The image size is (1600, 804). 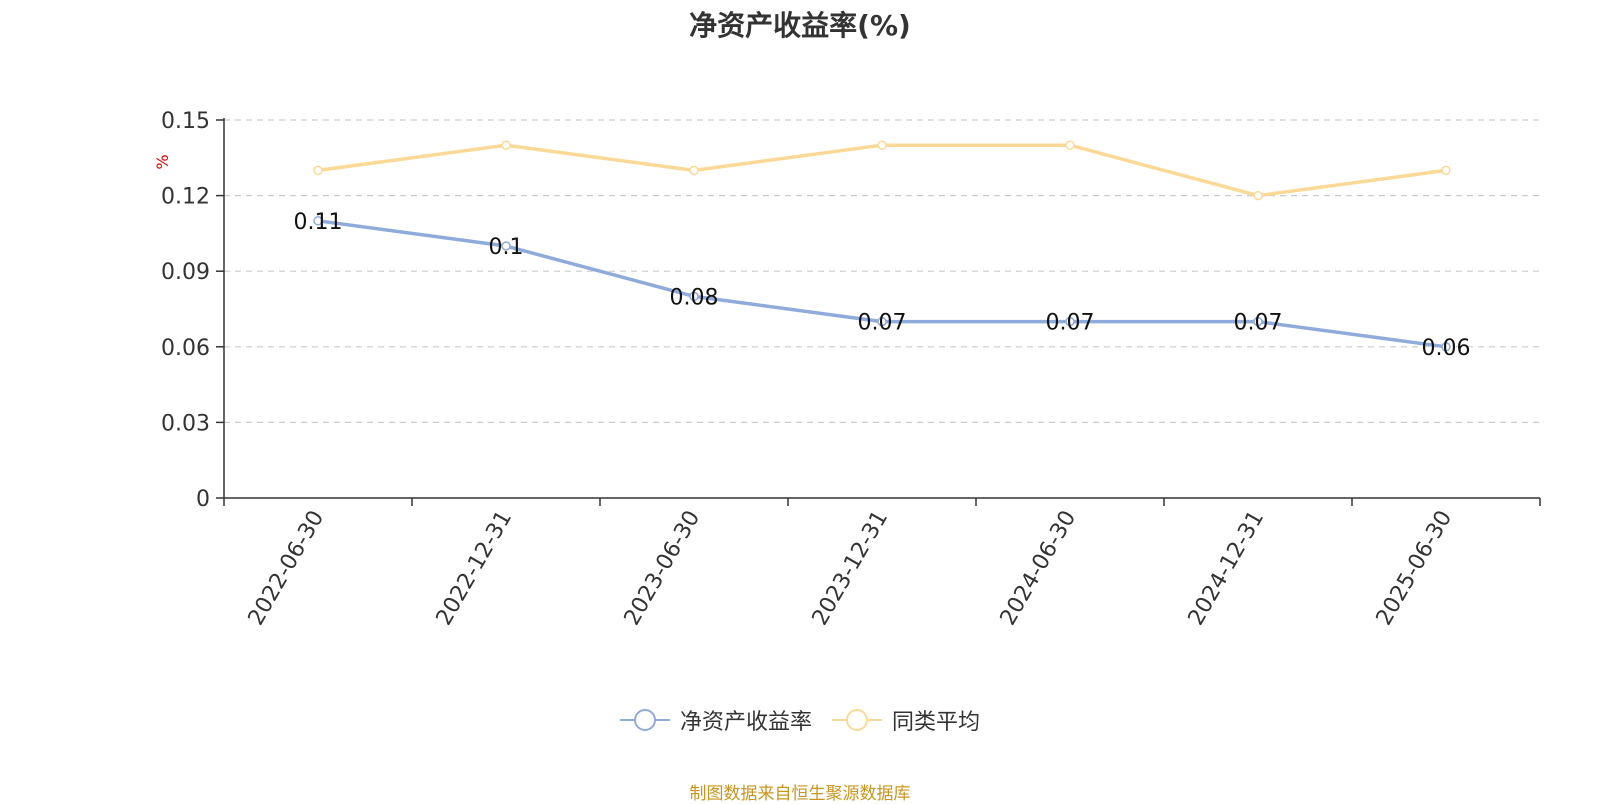 What do you see at coordinates (851, 568) in the screenshot?
I see `x-tick-label: 2023-12-31` at bounding box center [851, 568].